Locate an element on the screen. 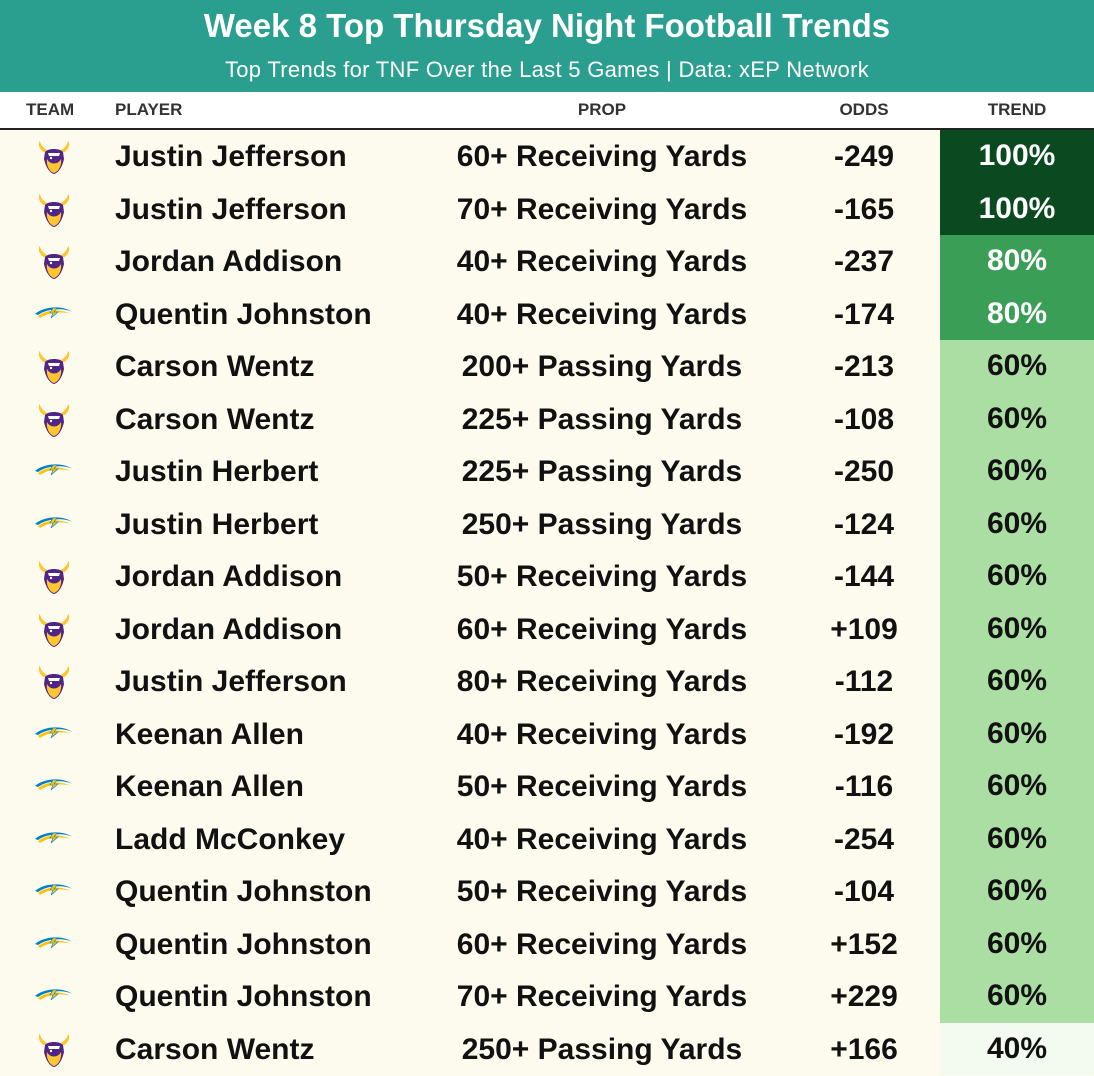 The height and width of the screenshot is (1076, 1094). table-row: Justin Herbert 225+ Passing Yards -250 60% is located at coordinates (547, 471).